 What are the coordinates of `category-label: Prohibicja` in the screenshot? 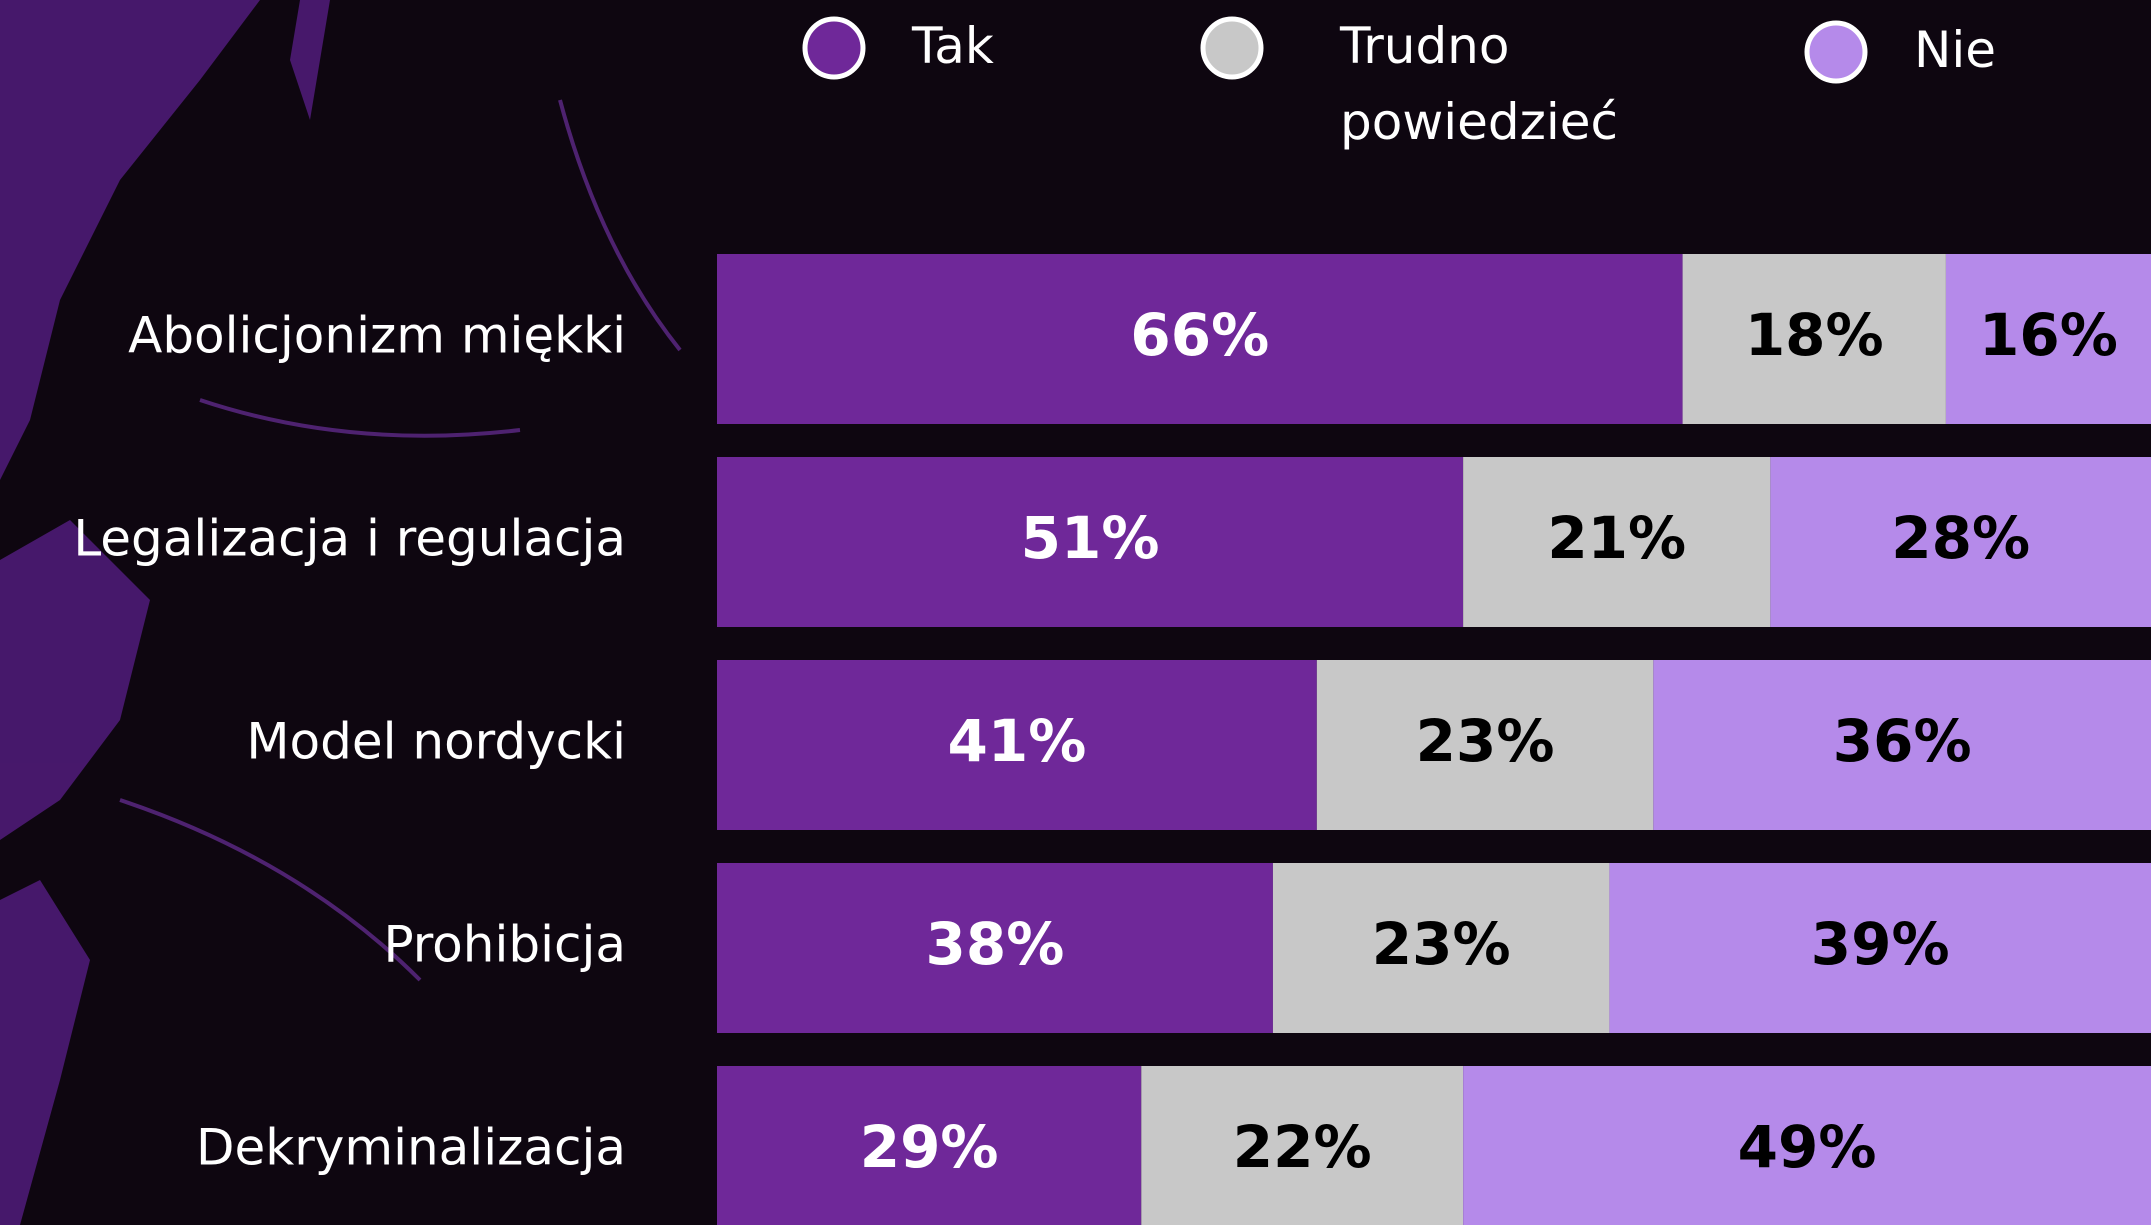 It's located at (504, 945).